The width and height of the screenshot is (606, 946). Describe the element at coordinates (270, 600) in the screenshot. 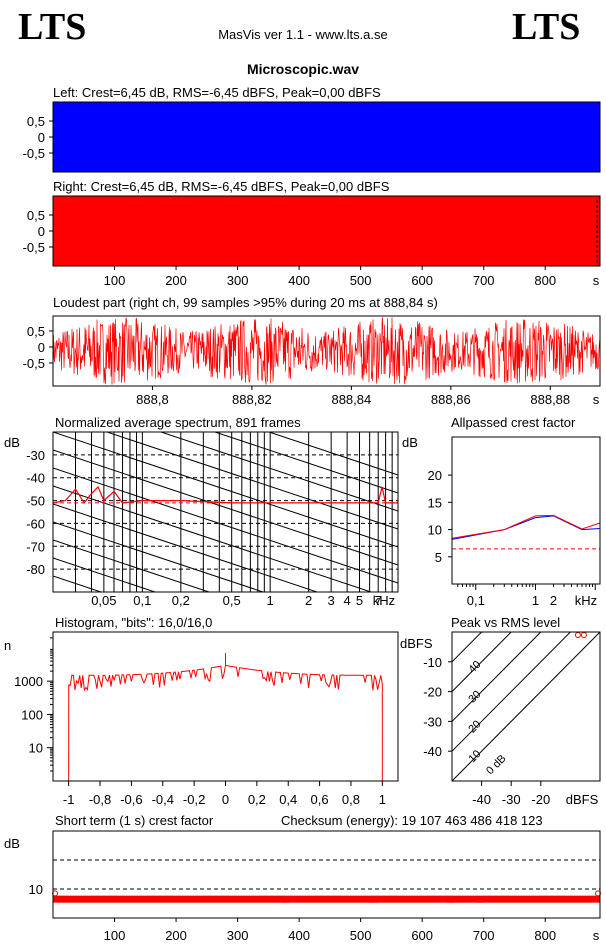

I see `spectrum-xtick-label: 1` at that location.